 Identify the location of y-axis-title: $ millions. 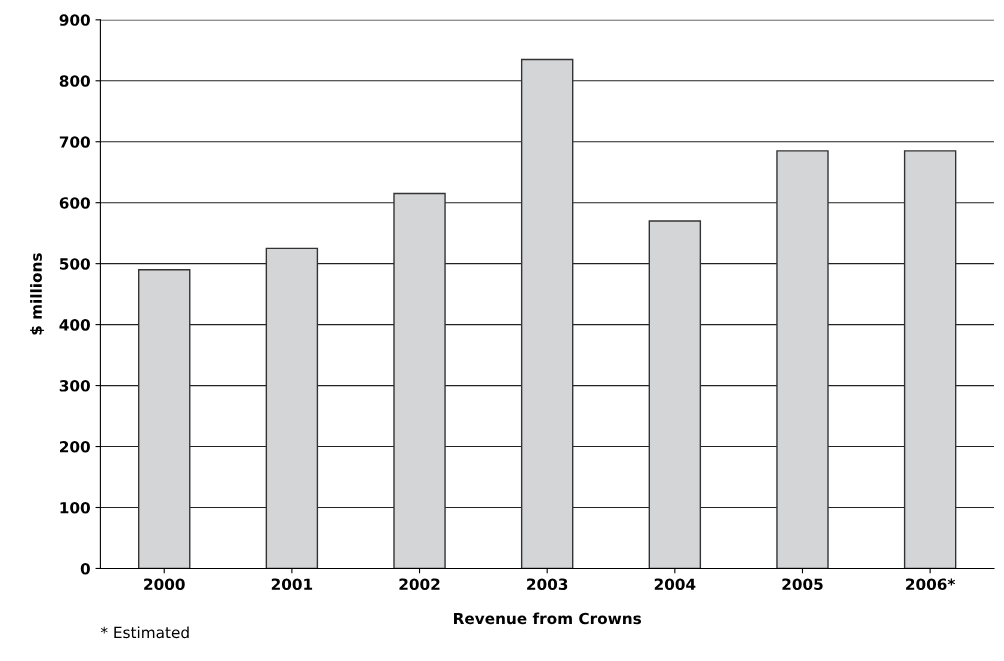
(37, 294).